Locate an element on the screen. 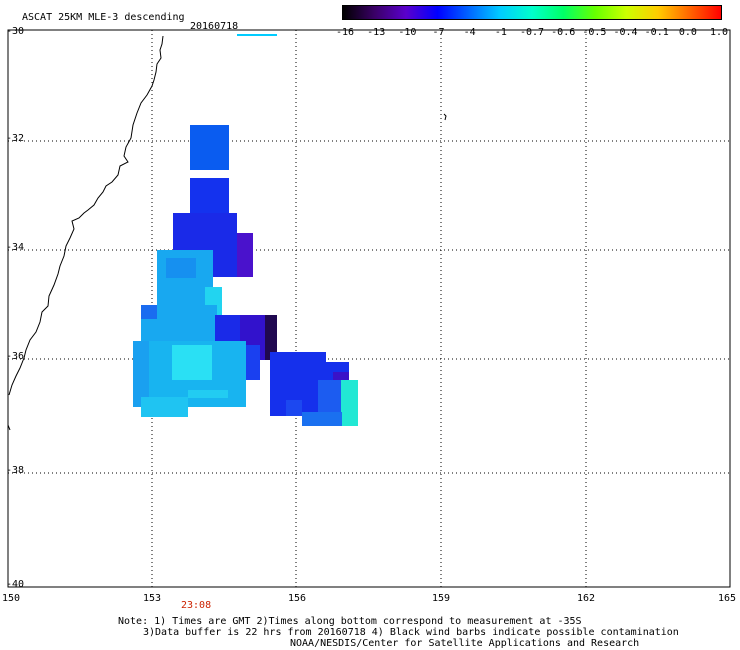 This screenshot has height=650, width=740. lat-label: -32 is located at coordinates (15, 138).